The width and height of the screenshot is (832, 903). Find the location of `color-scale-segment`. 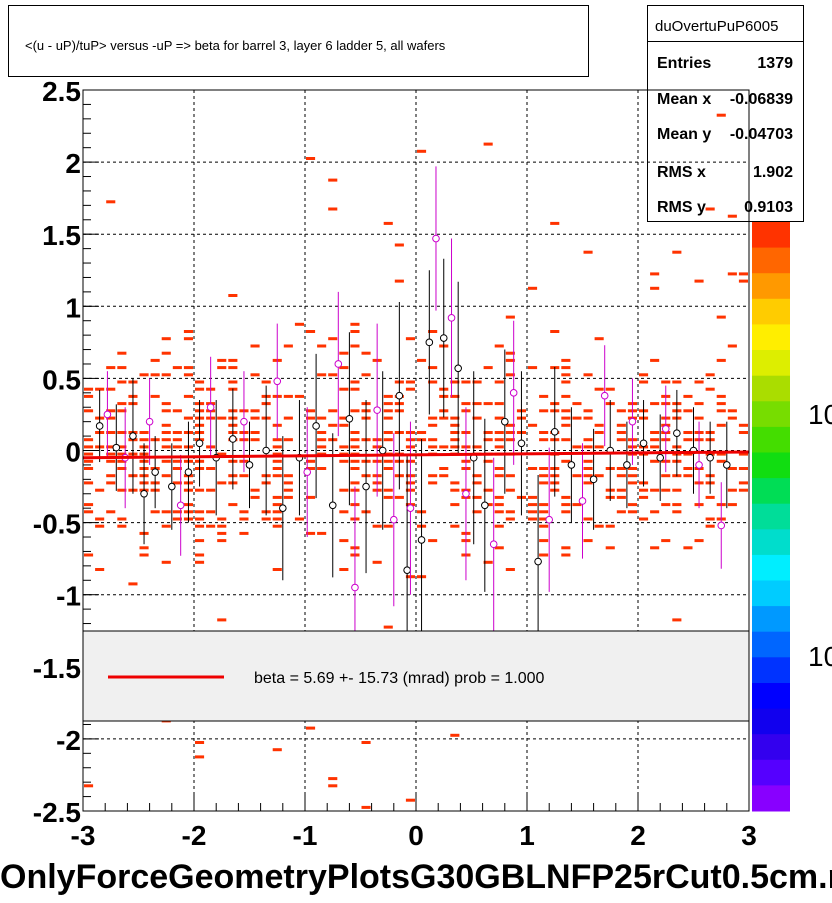

color-scale-segment is located at coordinates (771, 388).